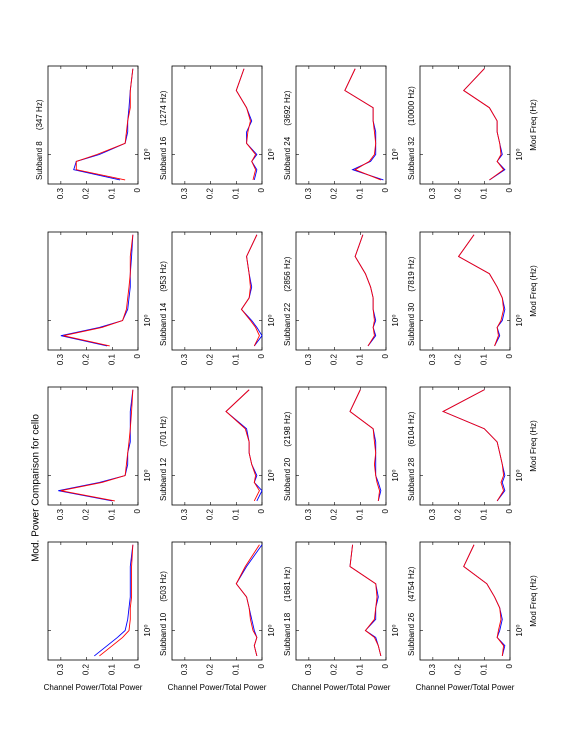 The height and width of the screenshot is (756, 576). What do you see at coordinates (163, 458) in the screenshot?
I see `subplot-title: Subband 12 (701 Hz)` at bounding box center [163, 458].